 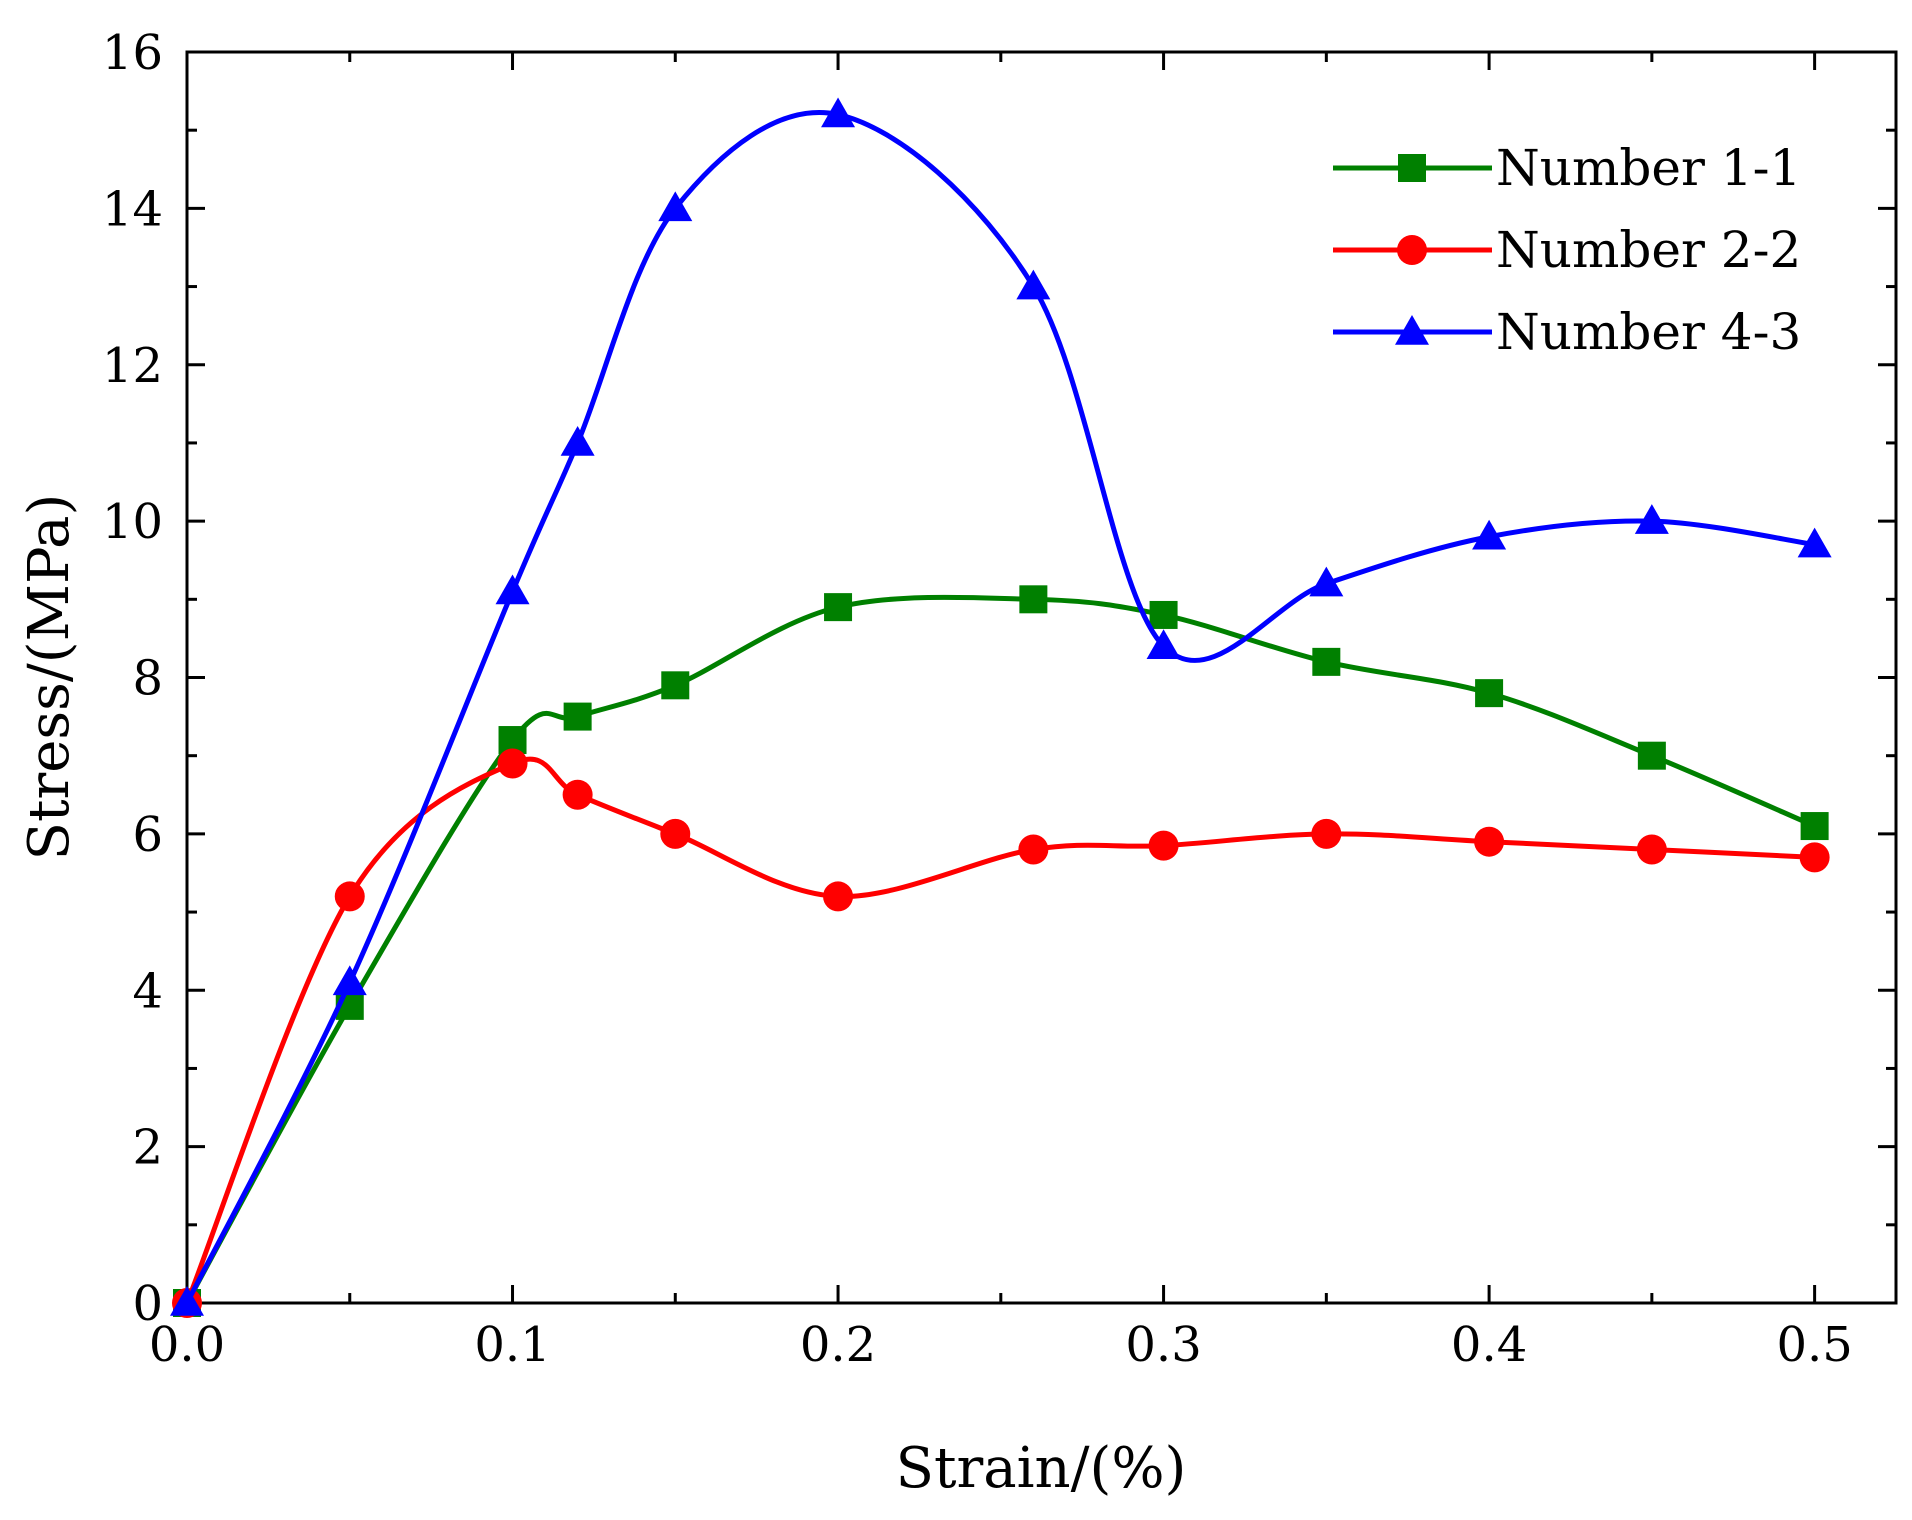 What do you see at coordinates (1814, 1345) in the screenshot?
I see `x-tick-label: 0.5` at bounding box center [1814, 1345].